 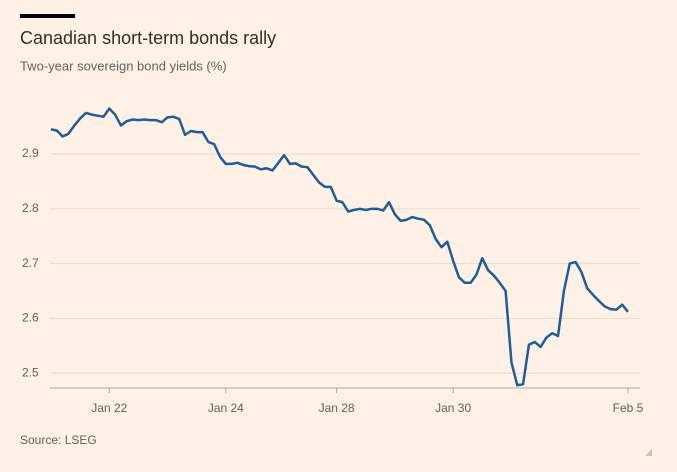 I want to click on x-tick-label: Feb 5, so click(x=628, y=408).